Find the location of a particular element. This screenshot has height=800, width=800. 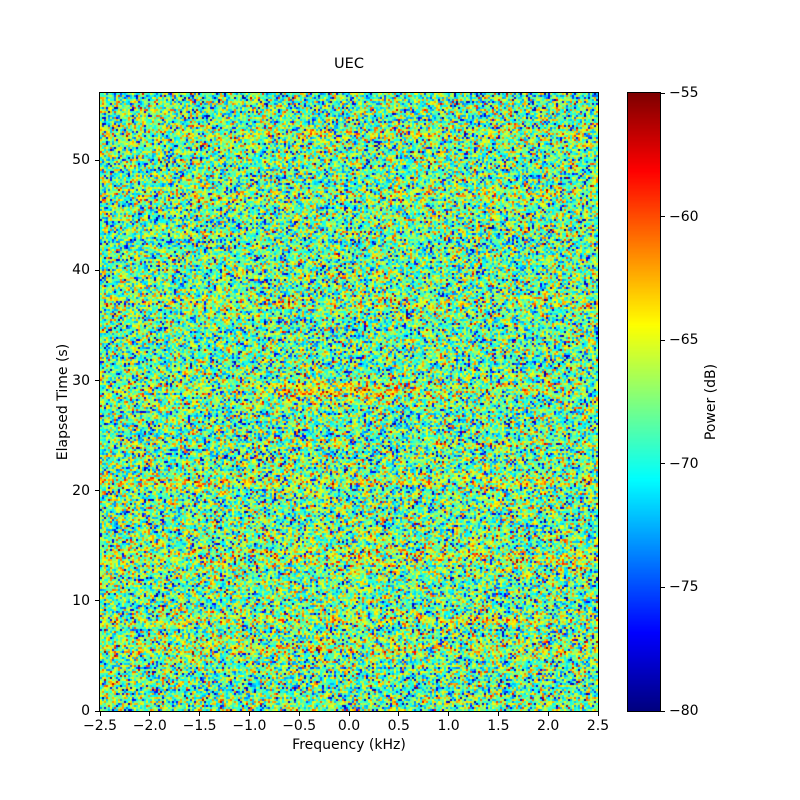

y-tick-label: 30 is located at coordinates (81, 380).